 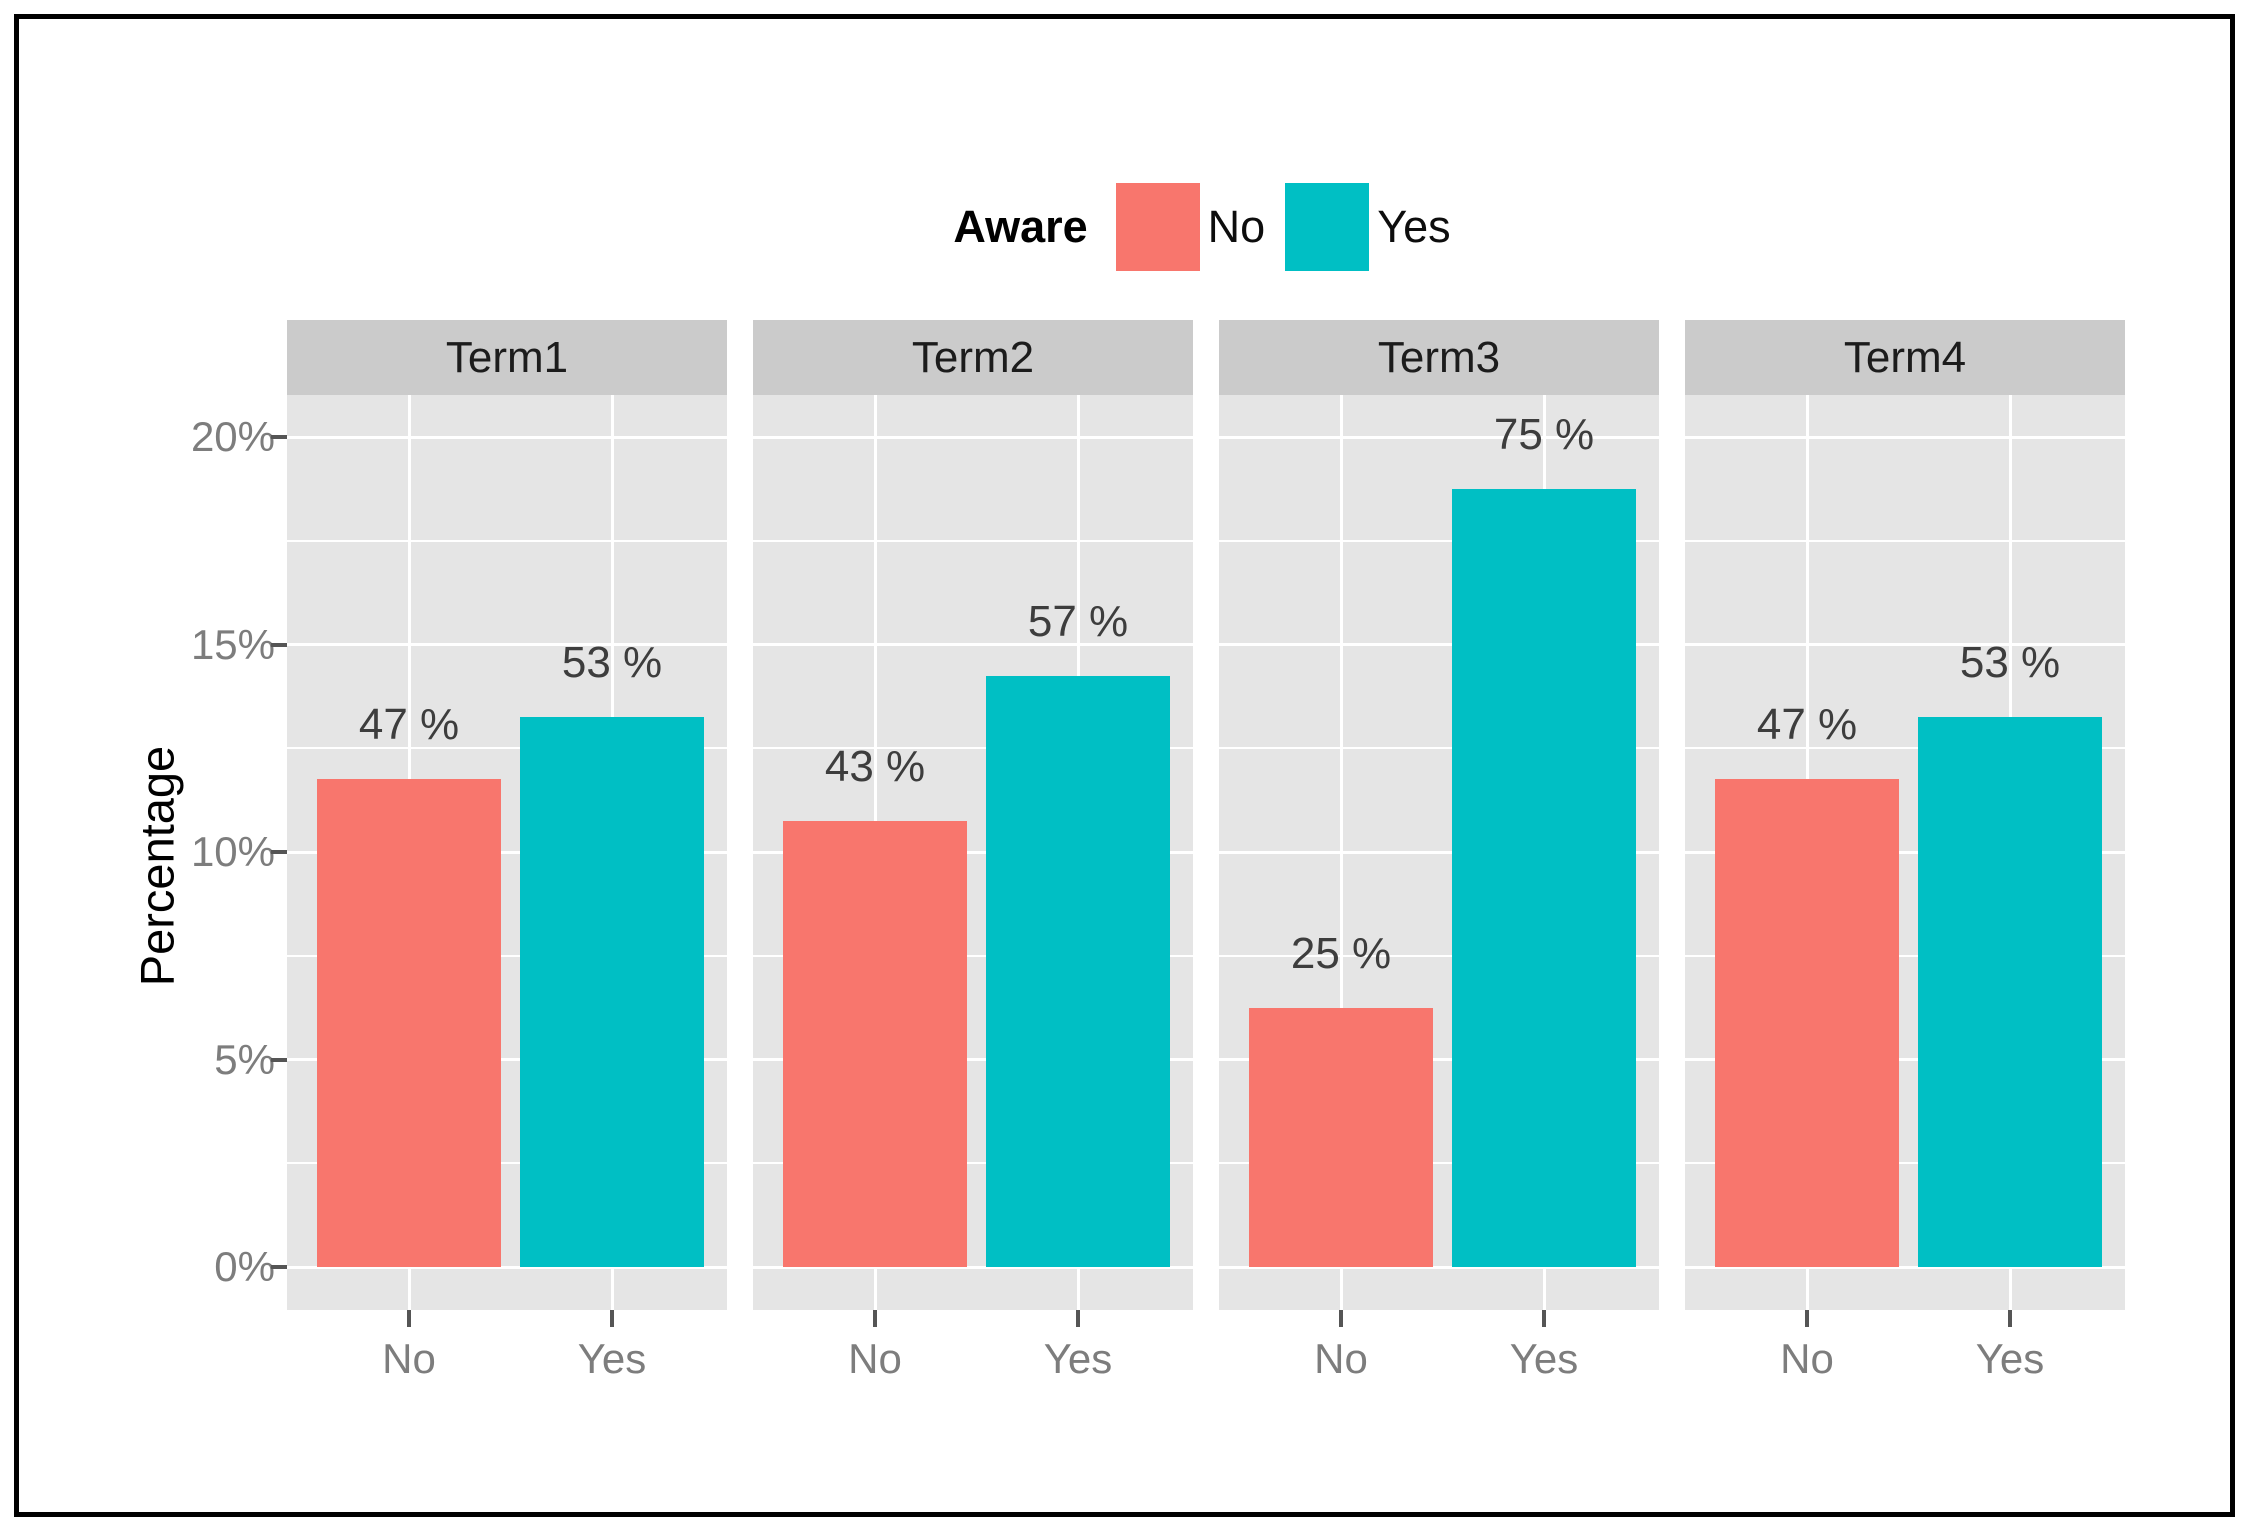 What do you see at coordinates (1544, 434) in the screenshot?
I see `bar-value-label: 75 %` at bounding box center [1544, 434].